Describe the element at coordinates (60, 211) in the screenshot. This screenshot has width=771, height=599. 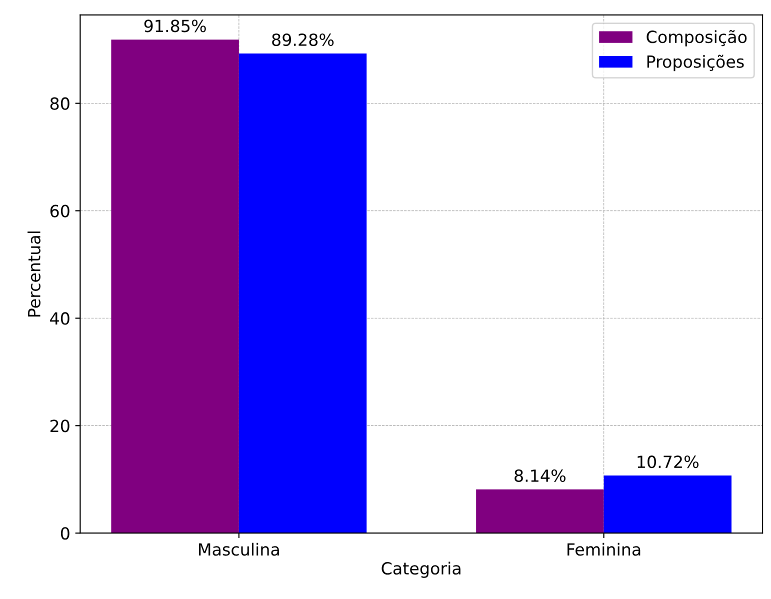
I see `y-tick-label: 60` at that location.